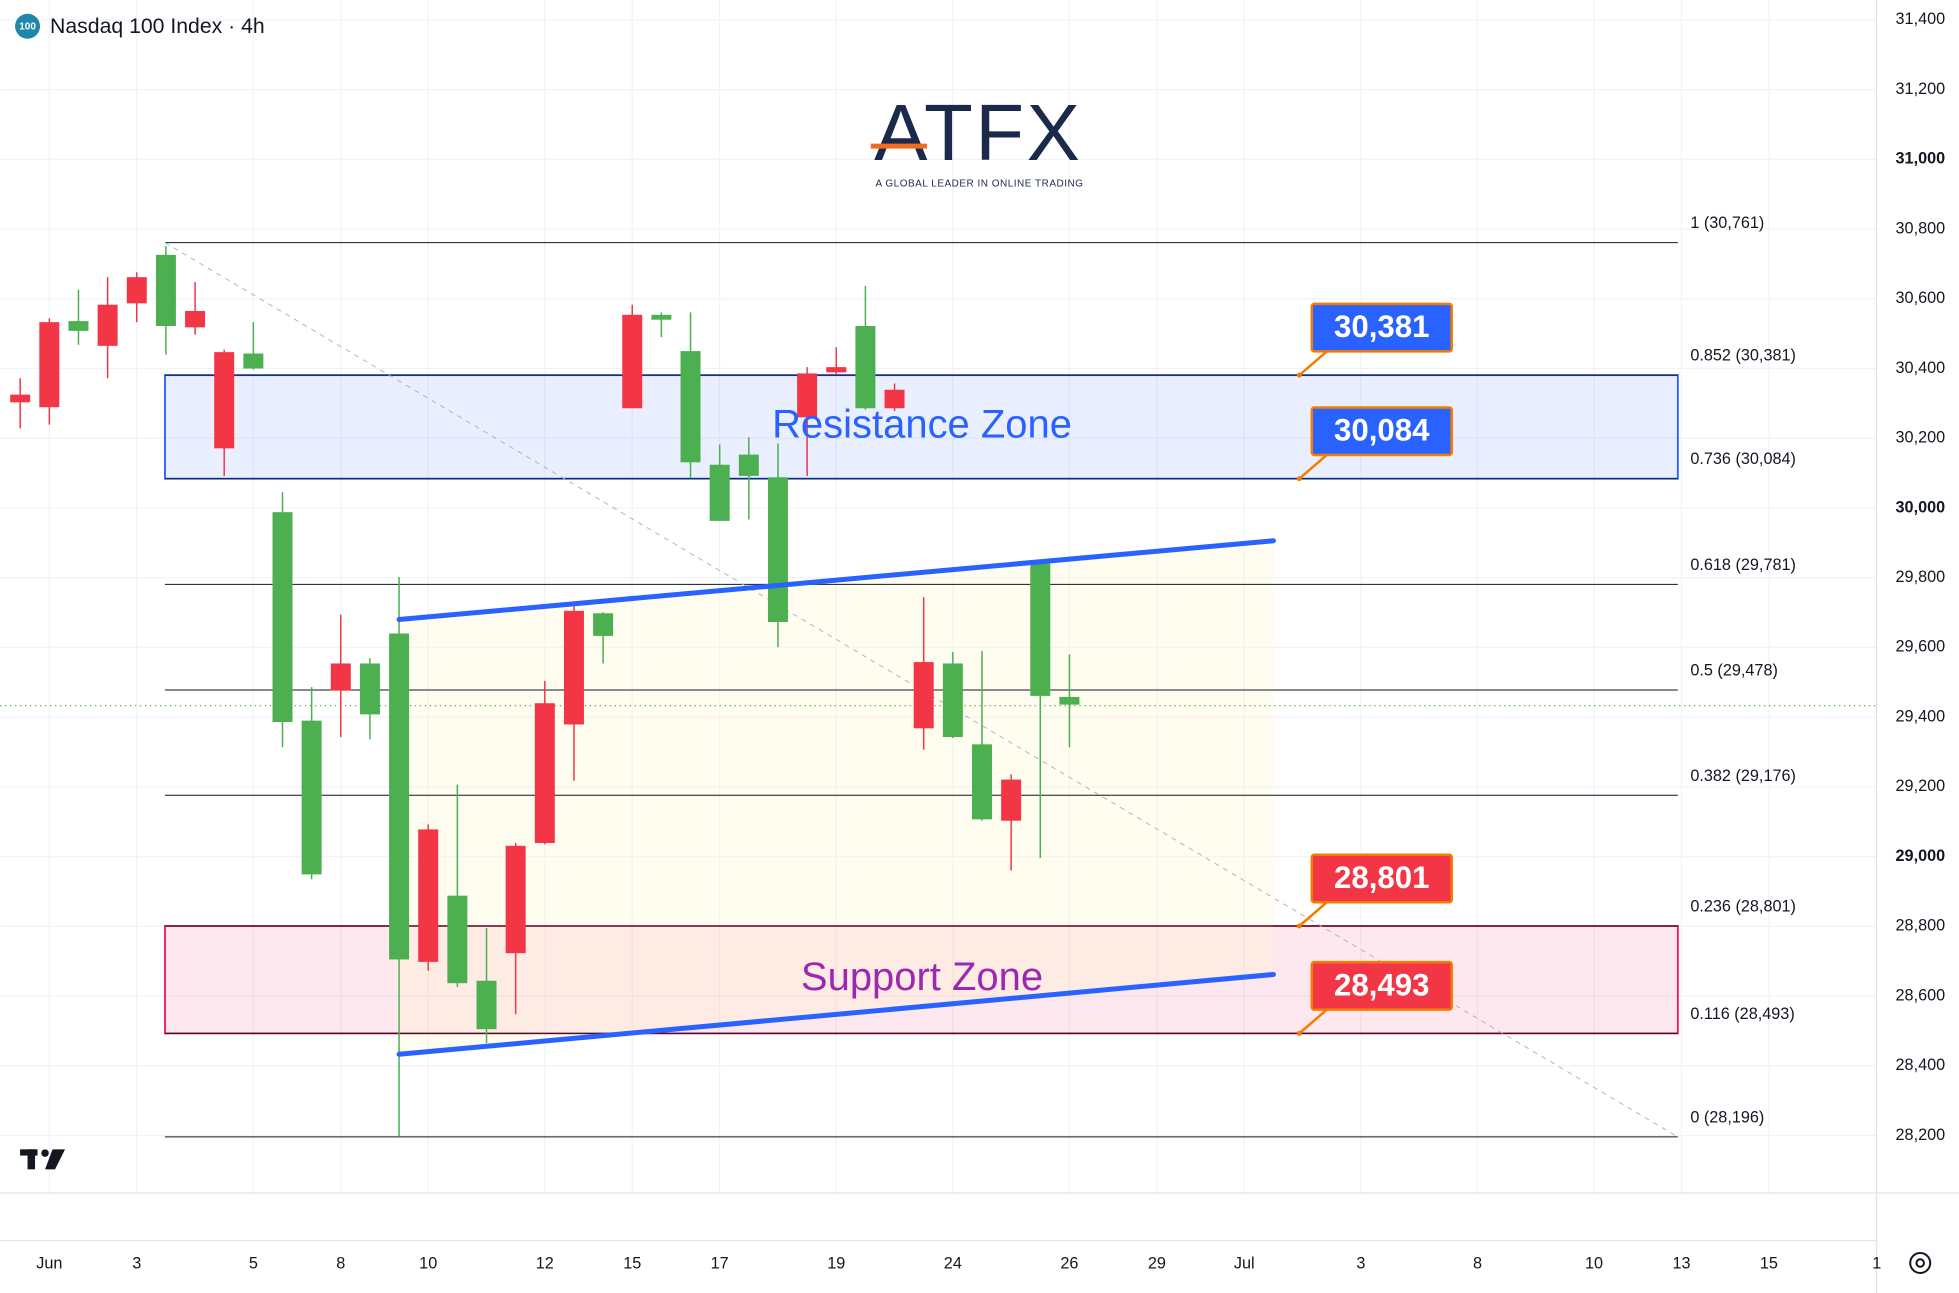 The width and height of the screenshot is (1959, 1293). I want to click on x-tick-label: 8, so click(340, 1264).